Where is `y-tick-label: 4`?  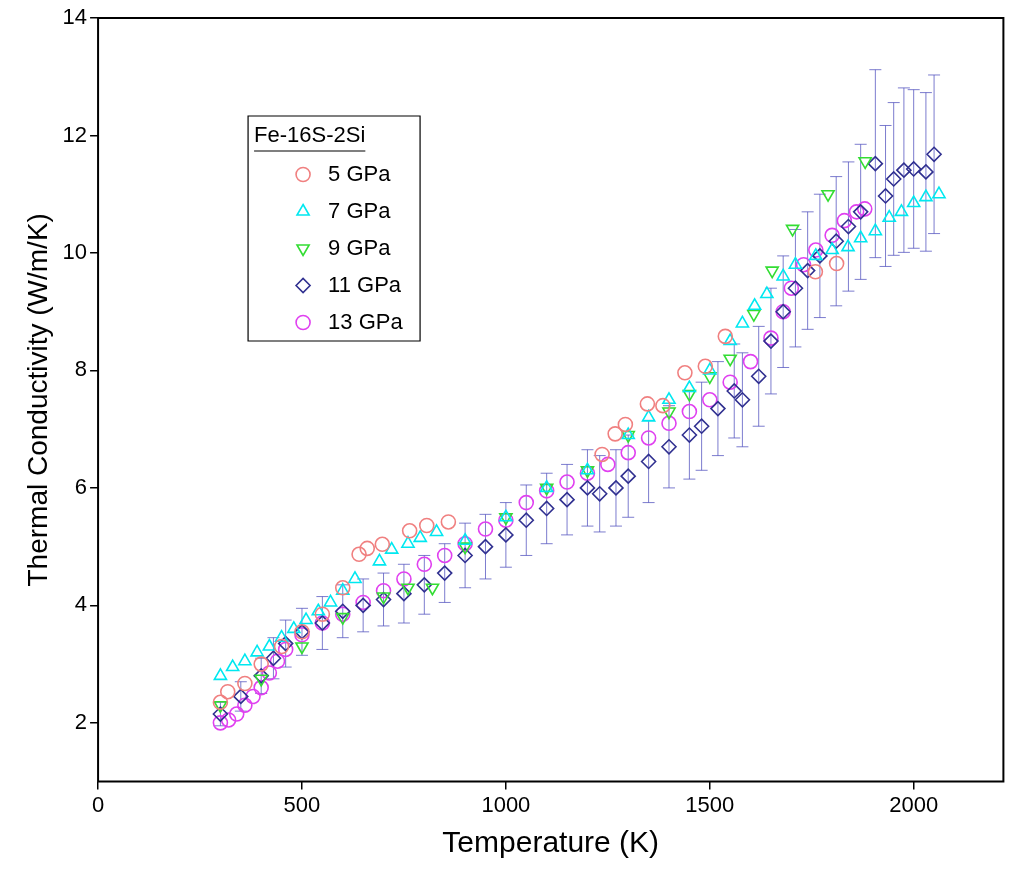 y-tick-label: 4 is located at coordinates (81, 604).